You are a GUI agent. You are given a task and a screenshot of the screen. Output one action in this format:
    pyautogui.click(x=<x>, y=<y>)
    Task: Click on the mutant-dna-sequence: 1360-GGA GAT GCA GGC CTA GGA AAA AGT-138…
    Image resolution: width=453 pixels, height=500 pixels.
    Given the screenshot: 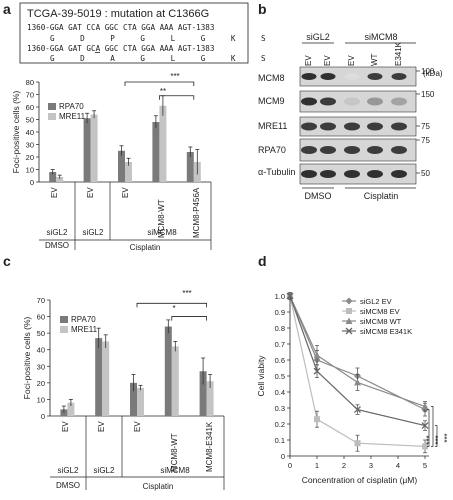 What is the action you would take?
    pyautogui.click(x=120, y=48)
    